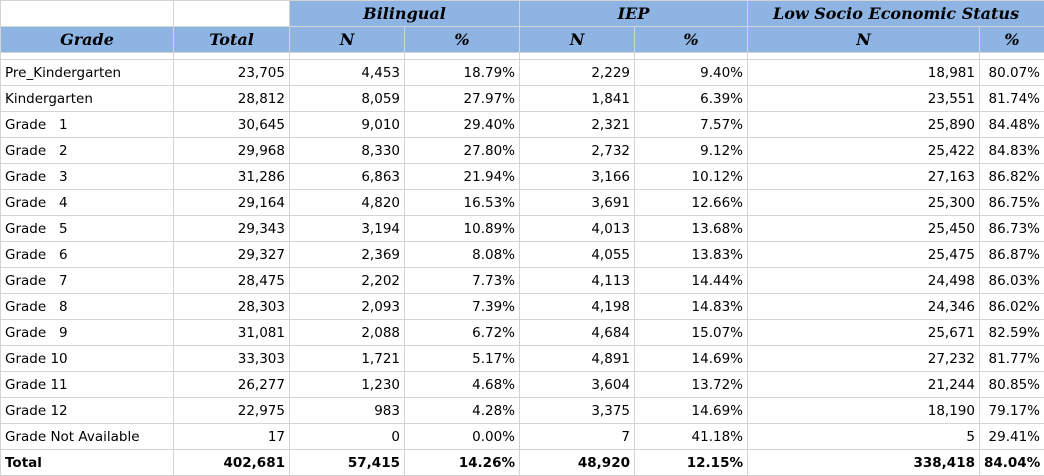 The height and width of the screenshot is (476, 1044). What do you see at coordinates (577, 40) in the screenshot?
I see `column-header-iep-n: N` at bounding box center [577, 40].